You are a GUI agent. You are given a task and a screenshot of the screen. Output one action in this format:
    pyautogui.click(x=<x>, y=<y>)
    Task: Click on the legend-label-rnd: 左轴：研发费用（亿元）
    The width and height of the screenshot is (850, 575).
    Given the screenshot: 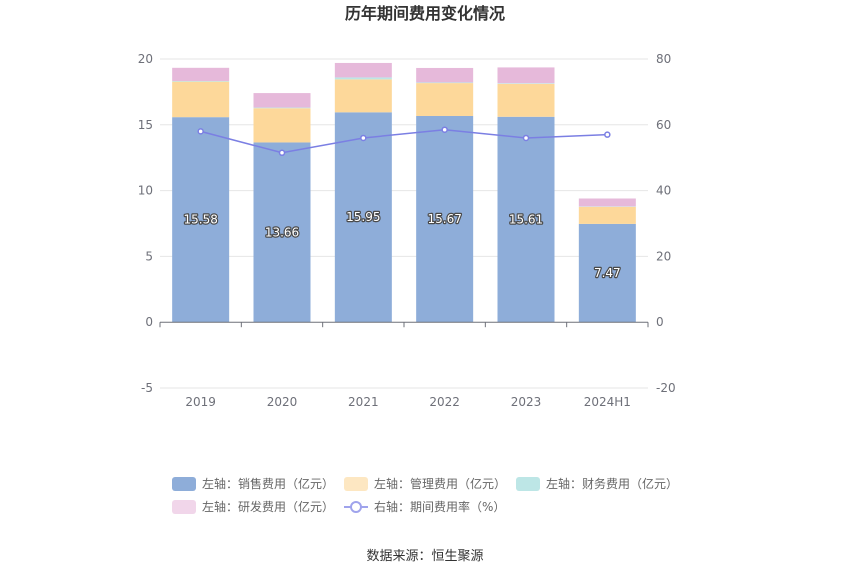 What is the action you would take?
    pyautogui.click(x=268, y=507)
    